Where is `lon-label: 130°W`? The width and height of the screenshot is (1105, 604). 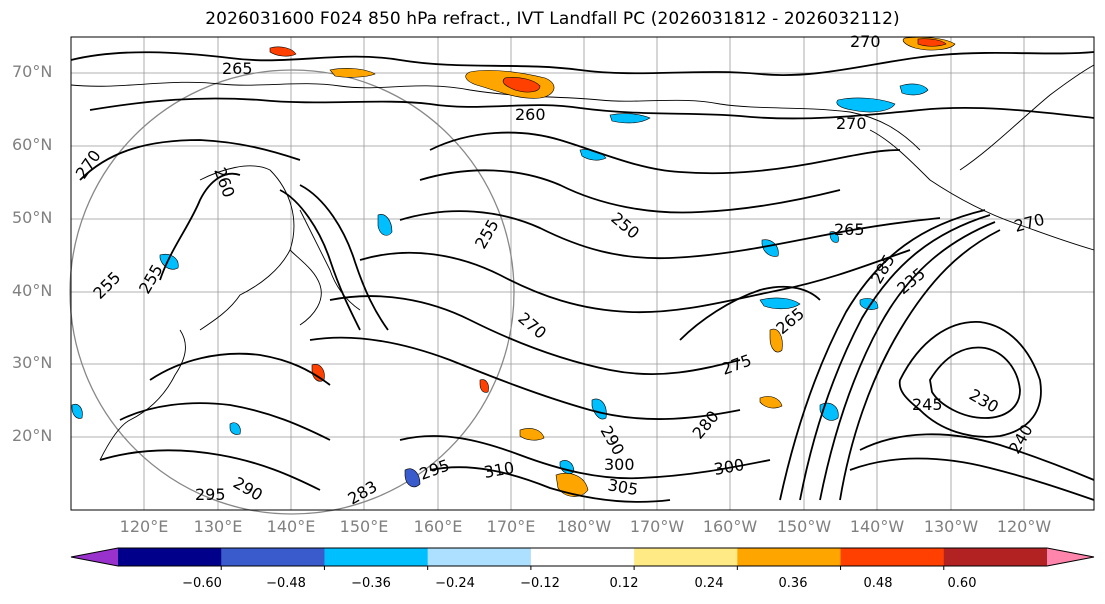
lon-label: 130°W is located at coordinates (951, 526).